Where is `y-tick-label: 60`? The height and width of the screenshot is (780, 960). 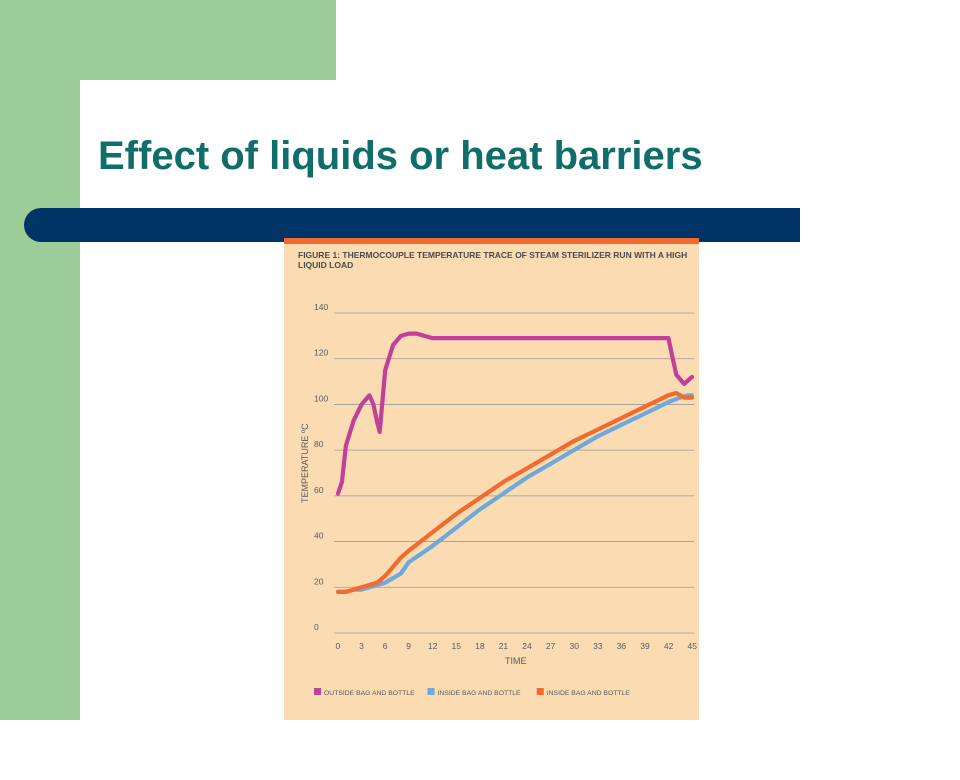 y-tick-label: 60 is located at coordinates (319, 490).